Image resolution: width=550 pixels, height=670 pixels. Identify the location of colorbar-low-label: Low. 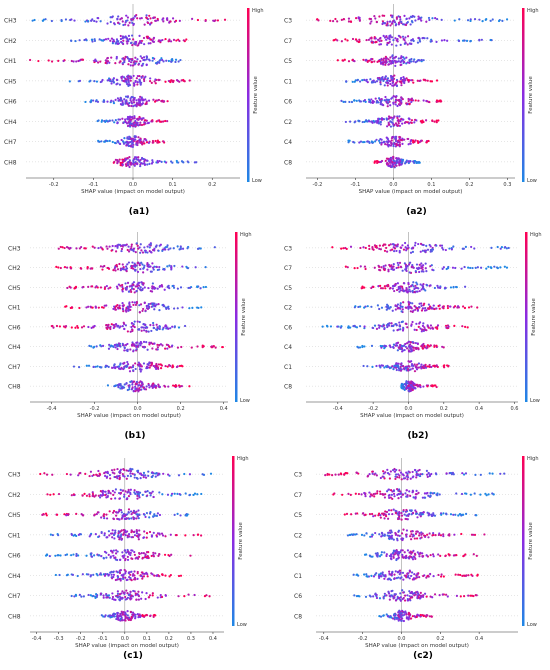
(245, 401).